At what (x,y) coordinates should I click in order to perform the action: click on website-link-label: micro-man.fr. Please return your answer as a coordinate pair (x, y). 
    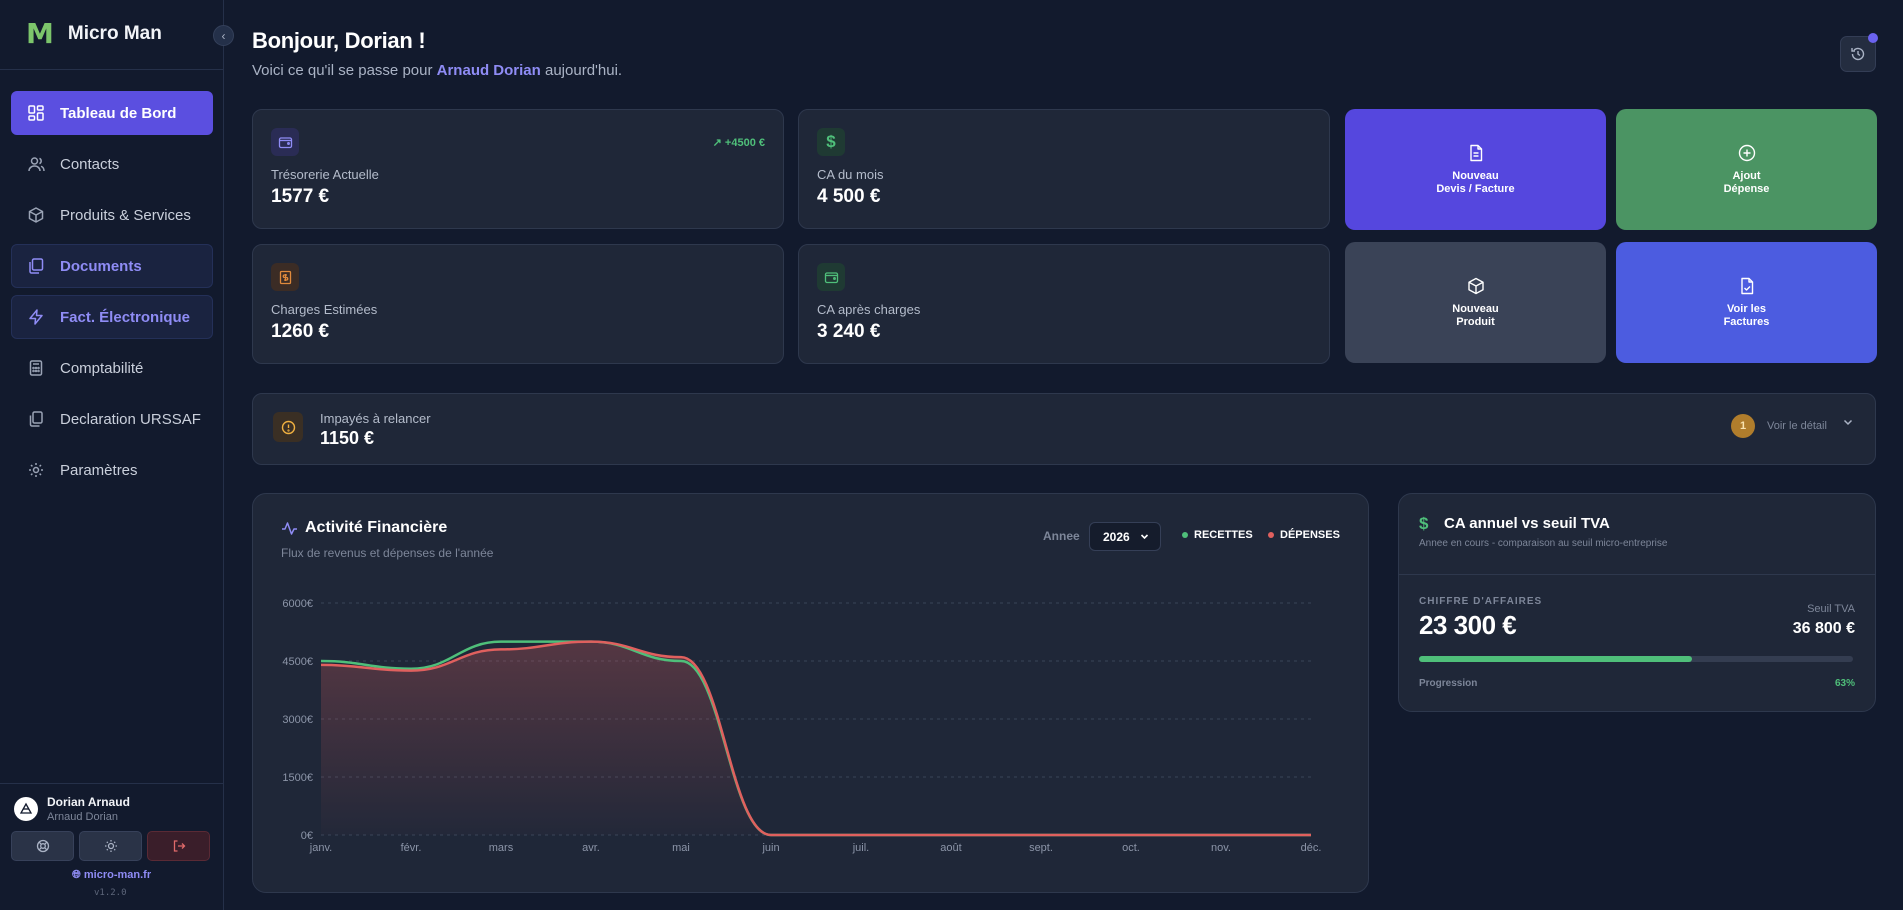
    Looking at the image, I should click on (117, 875).